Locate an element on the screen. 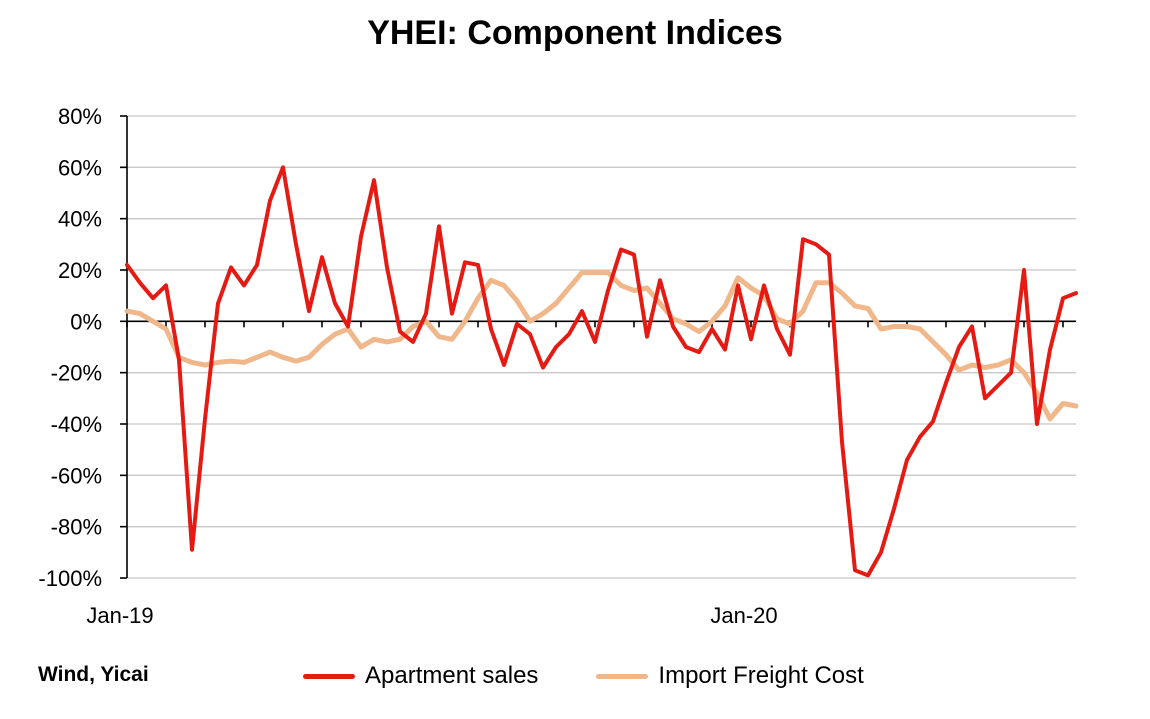 This screenshot has width=1150, height=719. y-tick-label: 40% is located at coordinates (80, 219).